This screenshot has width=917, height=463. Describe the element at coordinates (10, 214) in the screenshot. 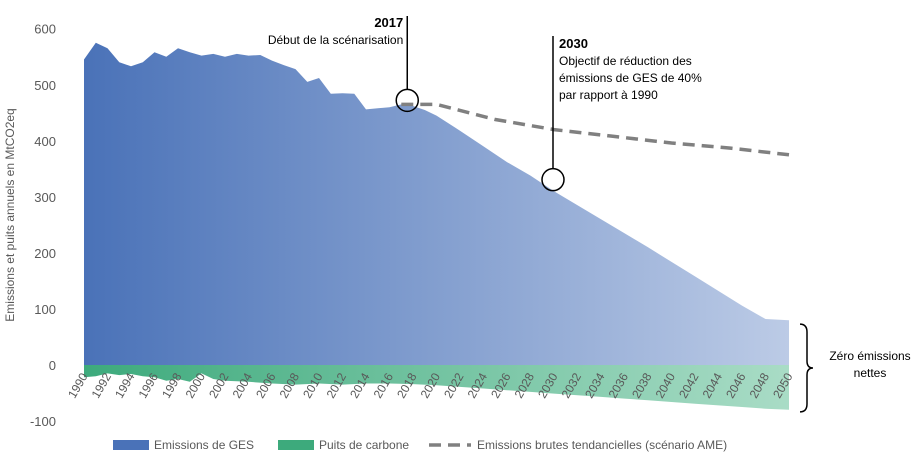

I see `y-axis-label: Emissions et puits annuels en MtCO2eq` at that location.